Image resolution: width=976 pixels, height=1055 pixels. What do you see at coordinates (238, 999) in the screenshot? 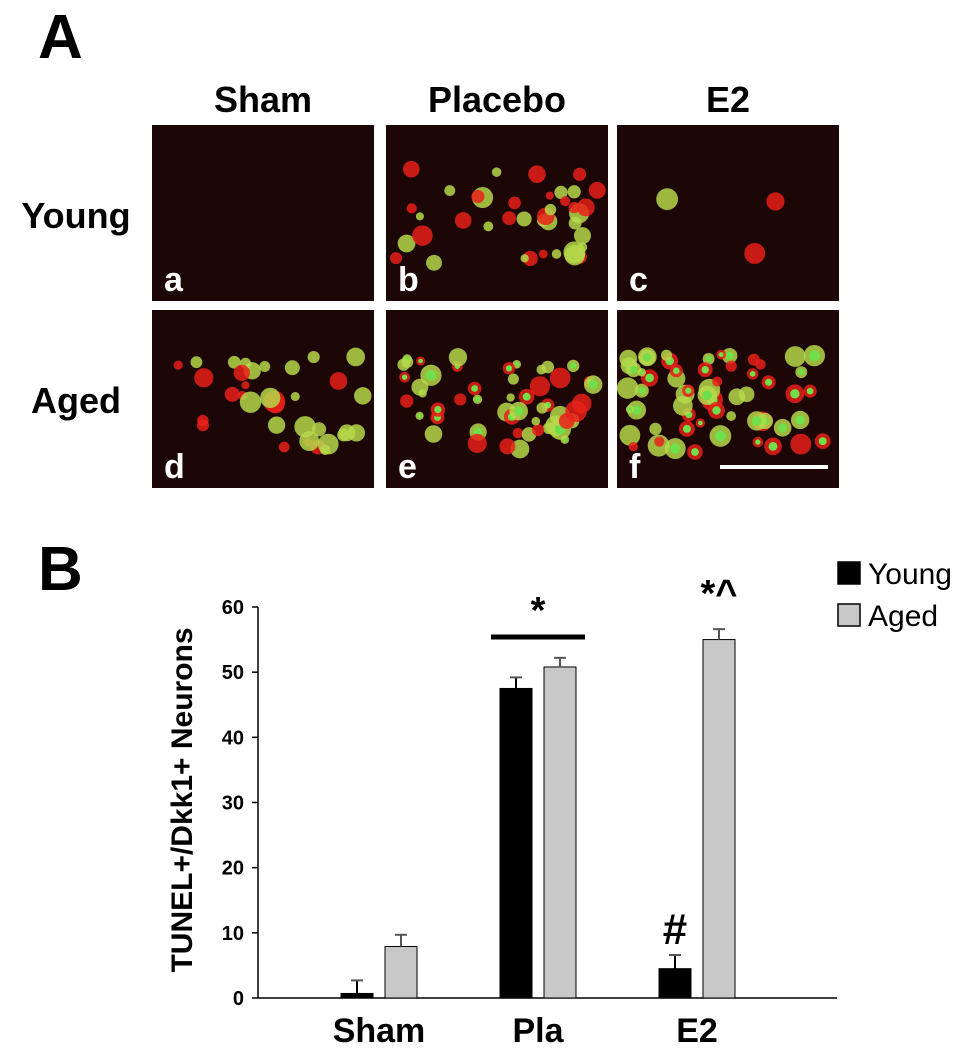
I see `y-tick-label: 0` at bounding box center [238, 999].